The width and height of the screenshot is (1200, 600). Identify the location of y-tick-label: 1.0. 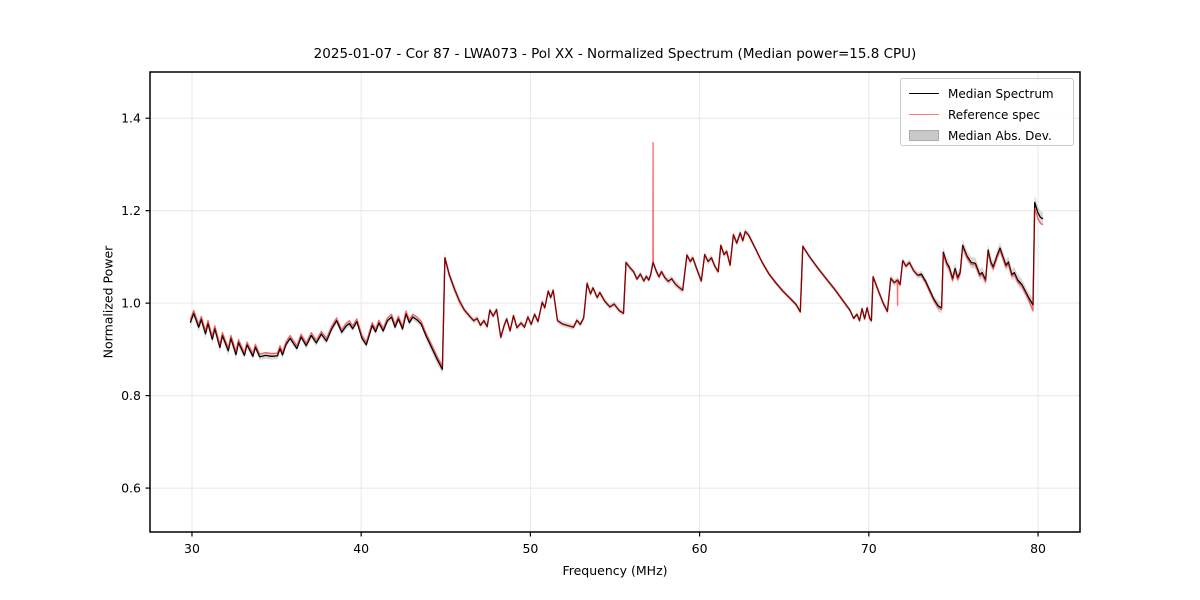
(131, 303).